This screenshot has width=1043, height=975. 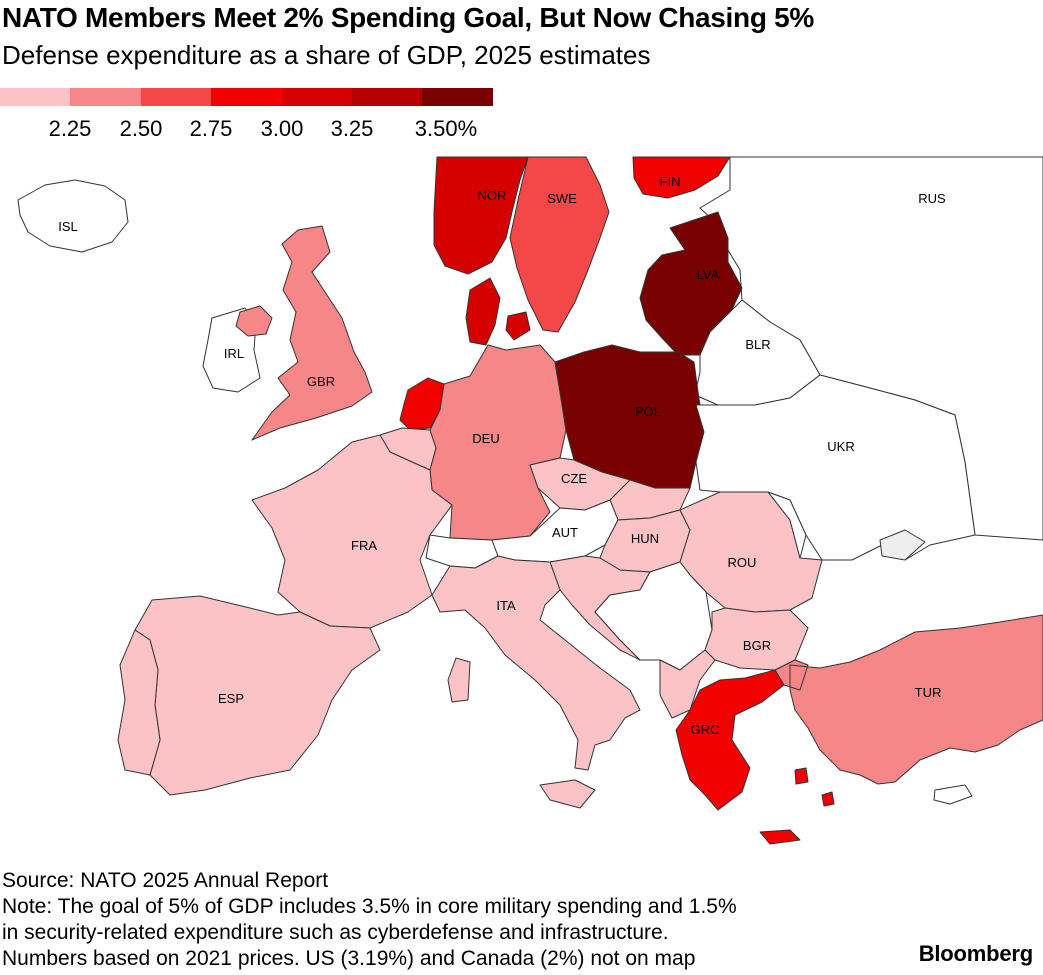 What do you see at coordinates (282, 128) in the screenshot?
I see `legend-label: 3.00` at bounding box center [282, 128].